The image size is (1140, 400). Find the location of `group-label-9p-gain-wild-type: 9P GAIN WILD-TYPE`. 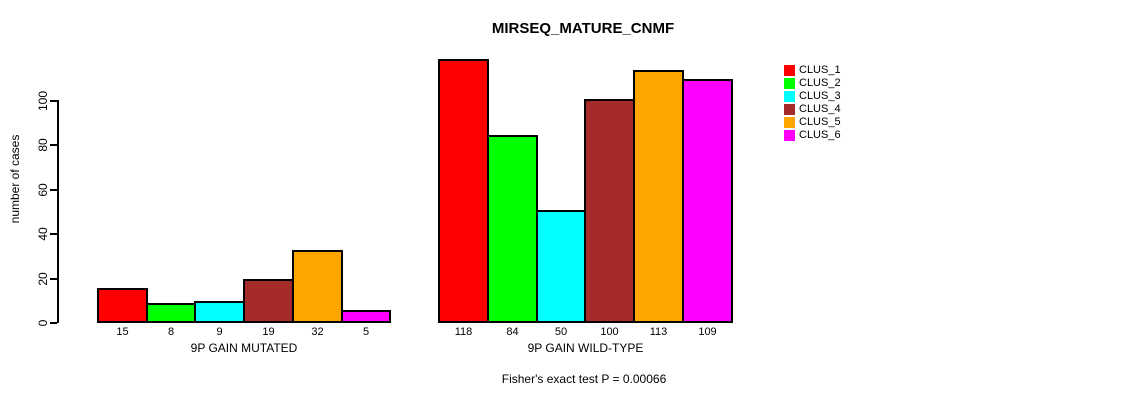

group-label-9p-gain-wild-type: 9P GAIN WILD-TYPE is located at coordinates (585, 348).